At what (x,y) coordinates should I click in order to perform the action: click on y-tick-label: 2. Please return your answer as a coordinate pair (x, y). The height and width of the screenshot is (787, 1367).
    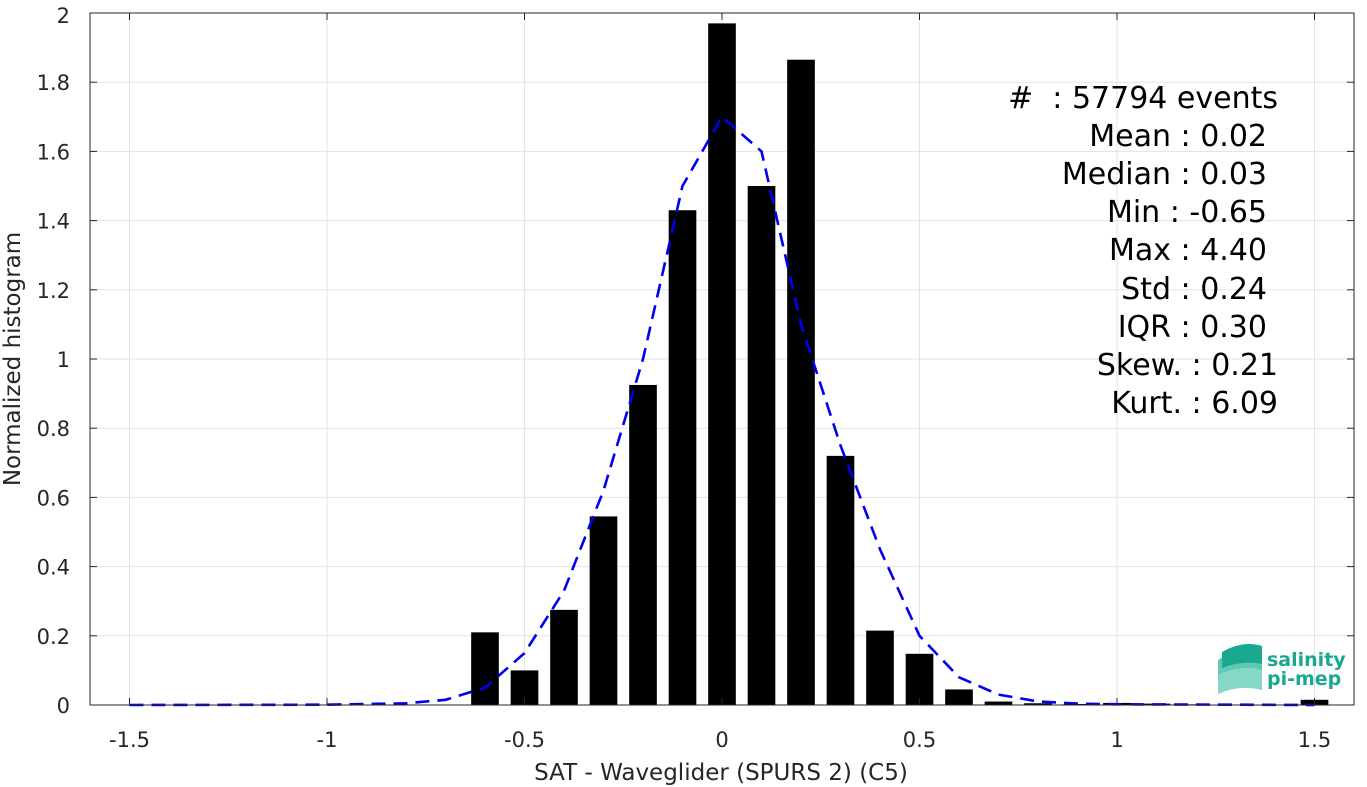
    Looking at the image, I should click on (63, 16).